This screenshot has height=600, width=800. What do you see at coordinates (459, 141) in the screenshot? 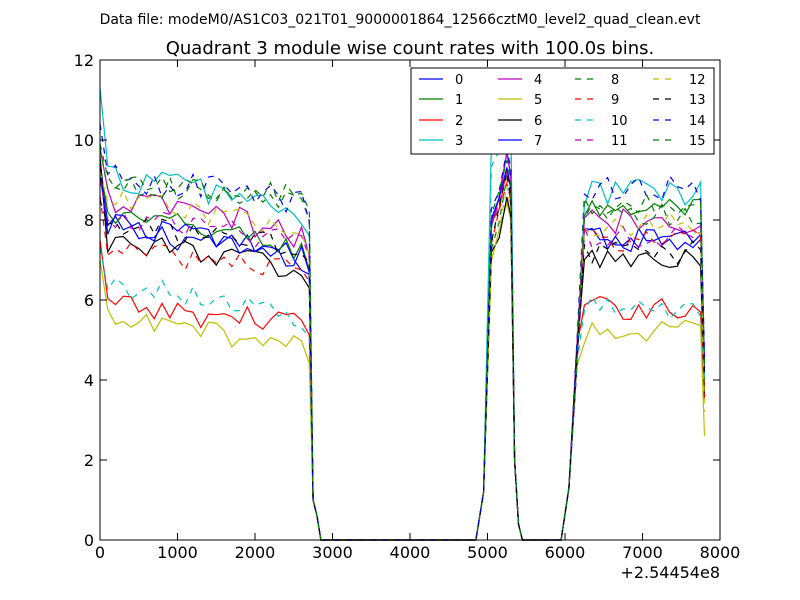
I see `legend-label-3: 3` at bounding box center [459, 141].